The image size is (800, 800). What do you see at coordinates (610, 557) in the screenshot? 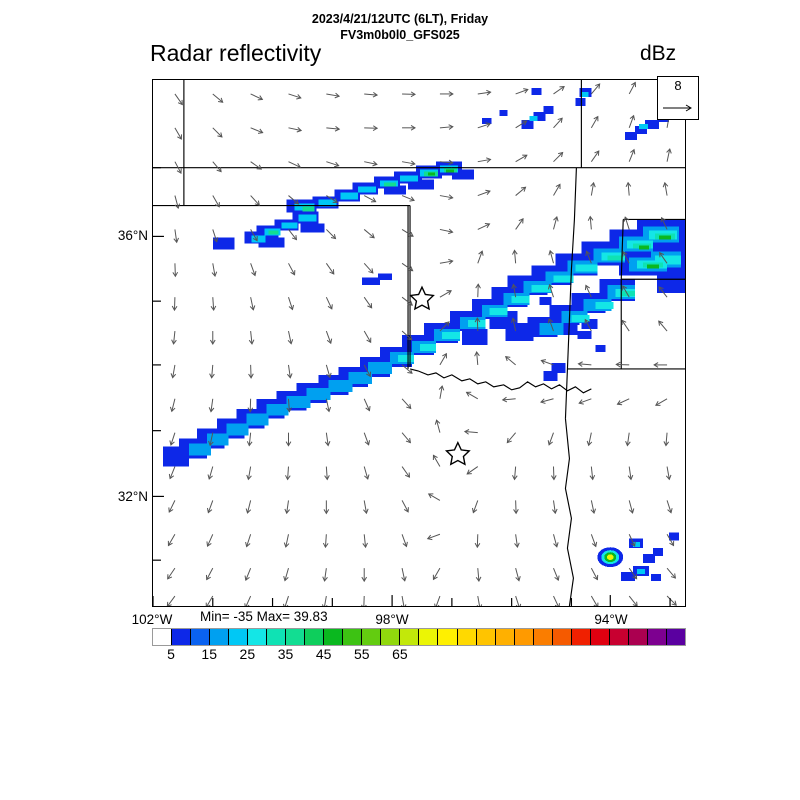
I see `isolated-cell-southeast` at bounding box center [610, 557].